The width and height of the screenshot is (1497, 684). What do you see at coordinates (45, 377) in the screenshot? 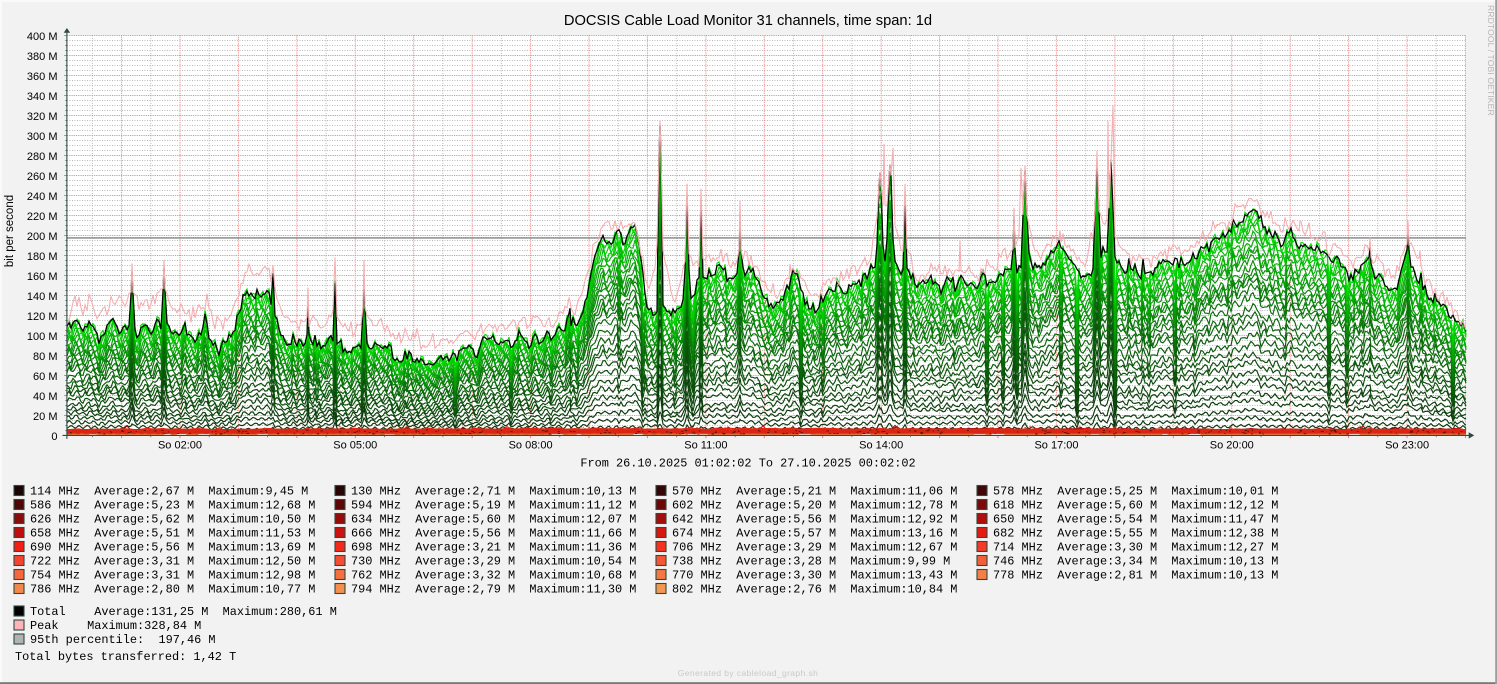
I see `svg-text: 60 M` at bounding box center [45, 377].